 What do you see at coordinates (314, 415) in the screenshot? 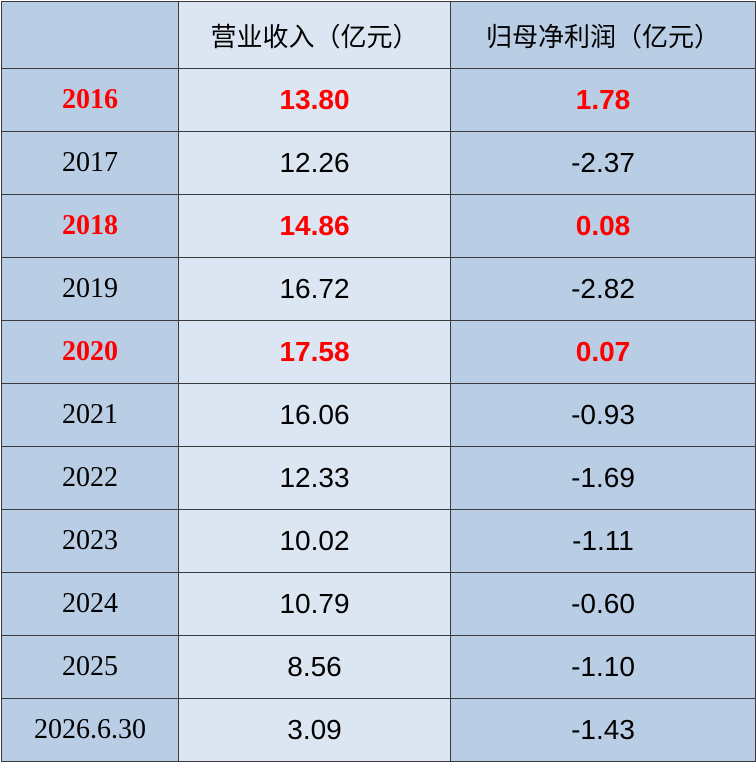
I see `value-cell: 16.06` at bounding box center [314, 415].